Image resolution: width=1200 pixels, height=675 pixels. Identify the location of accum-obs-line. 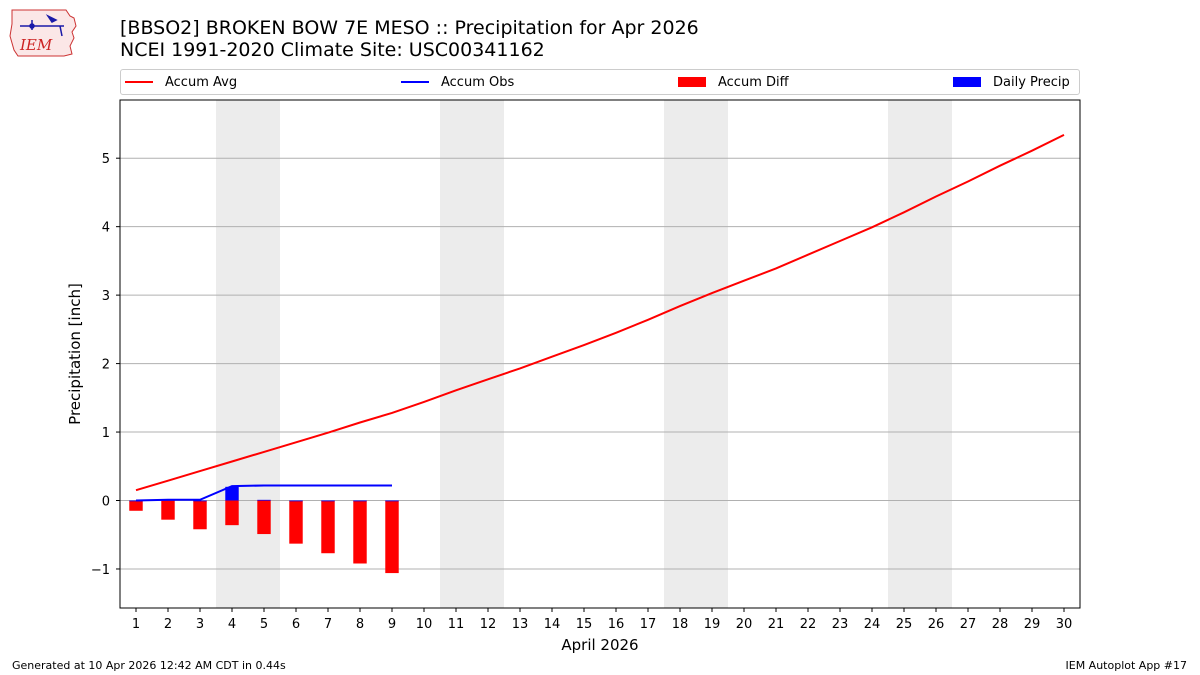
(263, 493).